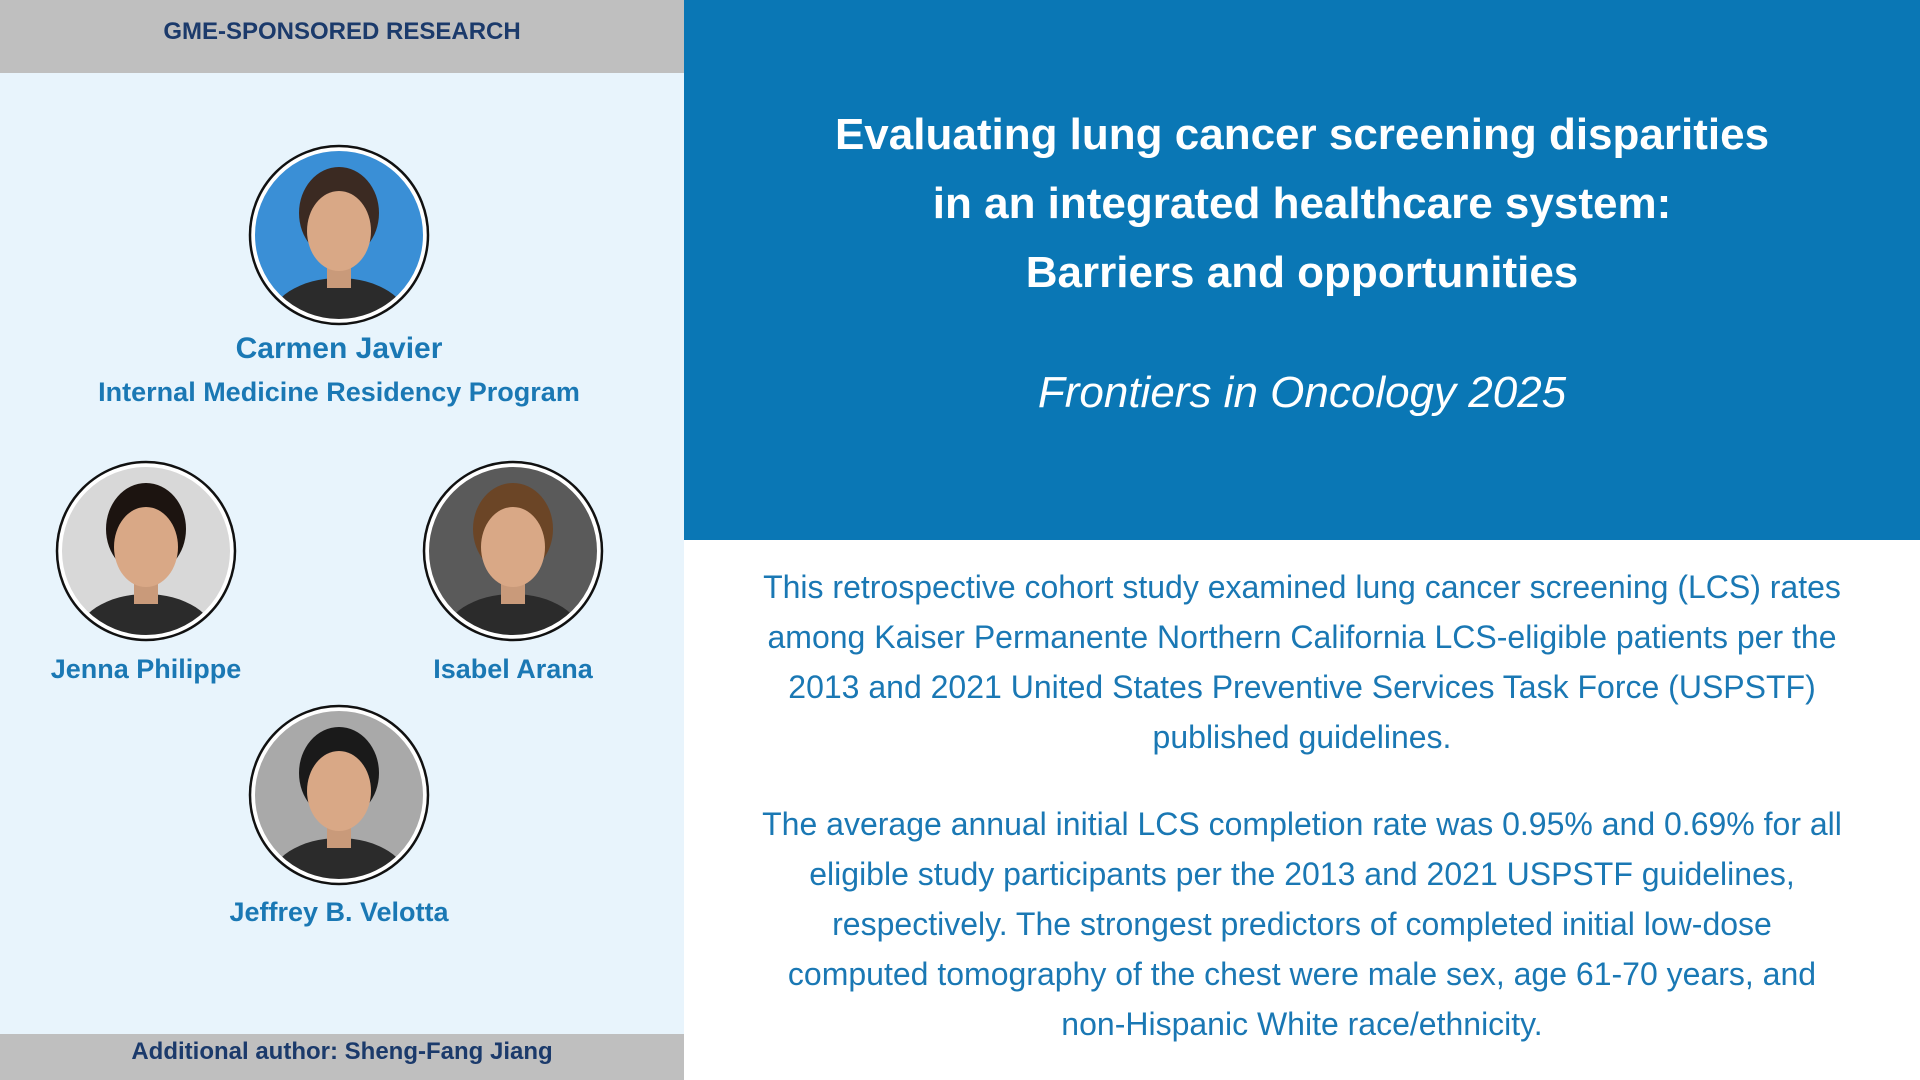 The image size is (1920, 1080). Describe the element at coordinates (342, 31) in the screenshot. I see `header-label: GME-SPONSORED RESEARCH` at that location.